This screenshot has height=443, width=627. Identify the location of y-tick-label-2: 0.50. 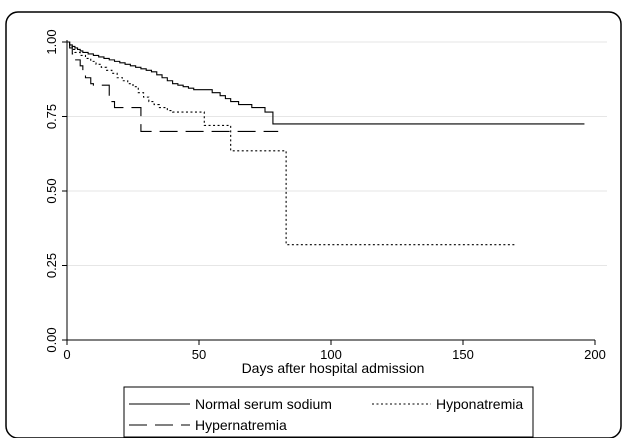
(51, 190).